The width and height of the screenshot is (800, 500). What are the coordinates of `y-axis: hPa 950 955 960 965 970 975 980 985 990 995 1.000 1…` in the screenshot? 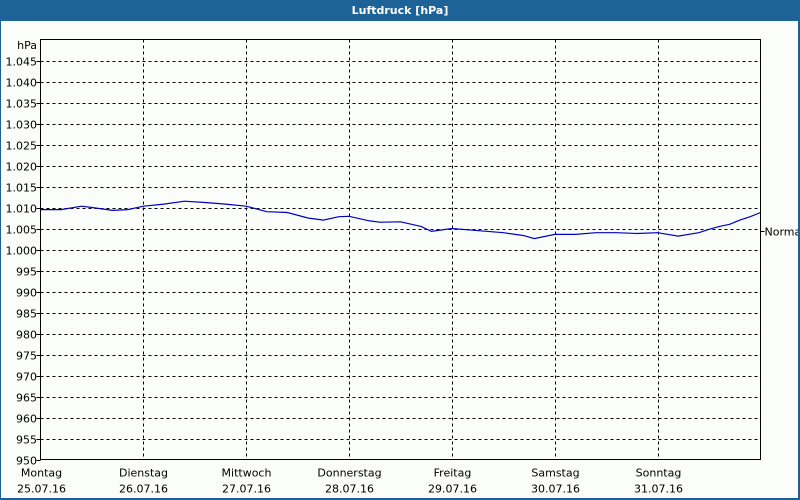 It's located at (23, 253).